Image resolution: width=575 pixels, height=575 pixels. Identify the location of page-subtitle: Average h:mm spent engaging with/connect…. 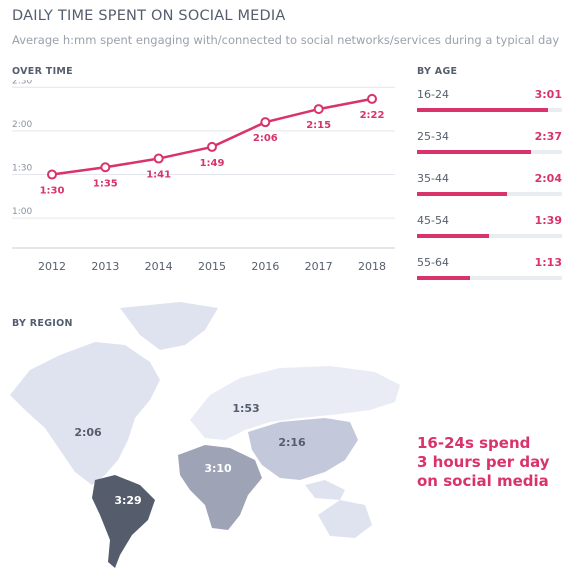
(286, 40).